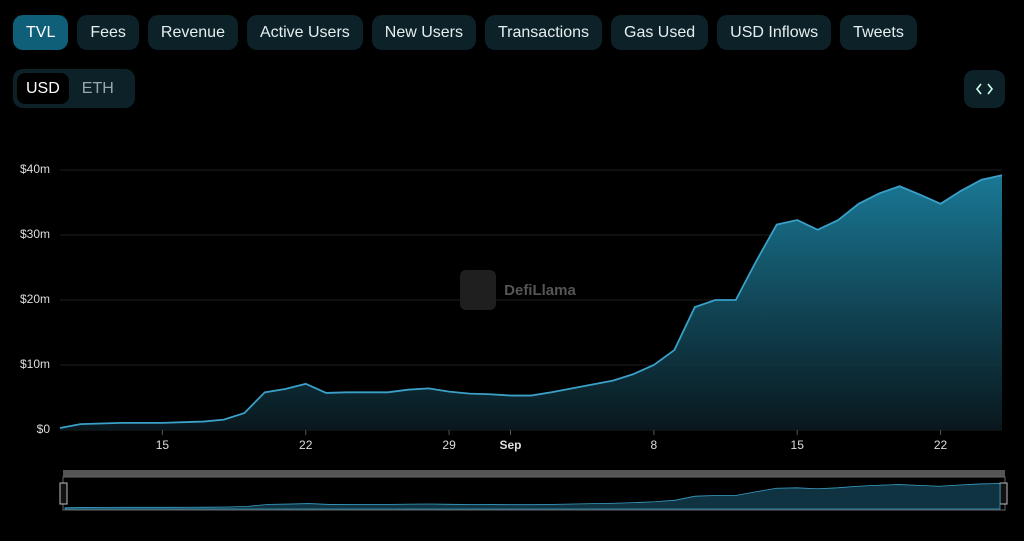 The image size is (1024, 541). I want to click on watermark-logo, so click(478, 290).